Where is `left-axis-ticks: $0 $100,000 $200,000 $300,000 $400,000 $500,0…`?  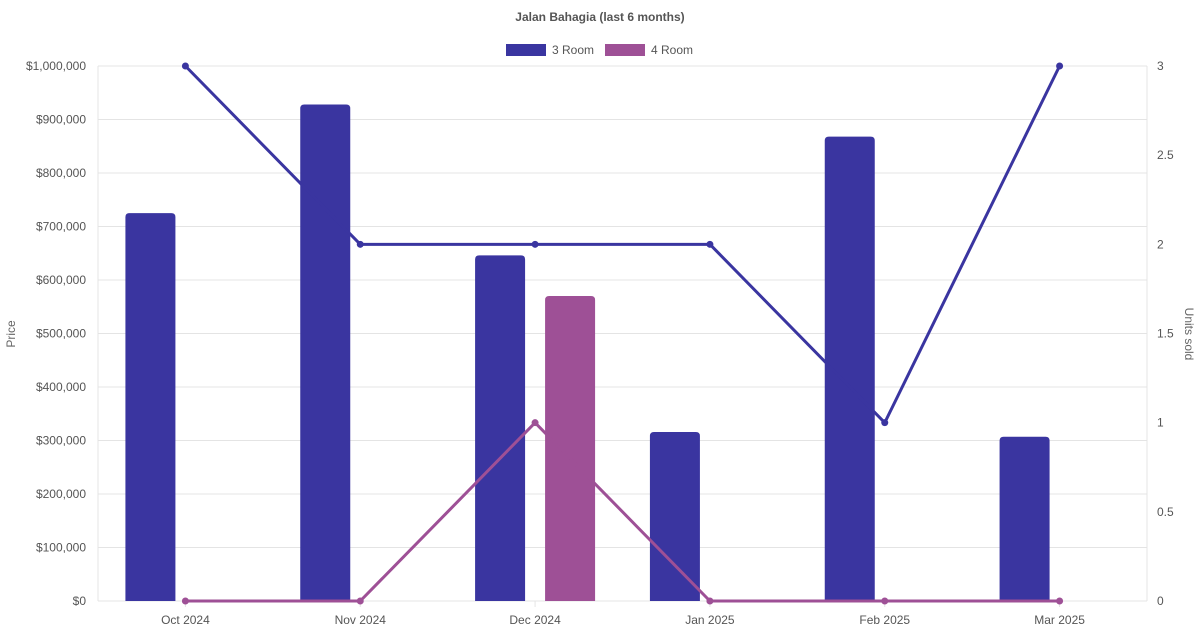 left-axis-ticks: $0 $100,000 $200,000 $300,000 $400,000 $500,0… is located at coordinates (56, 333).